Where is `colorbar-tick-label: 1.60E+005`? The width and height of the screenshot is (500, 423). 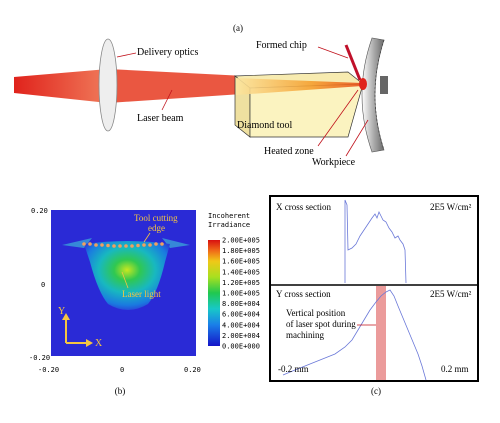 colorbar-tick-label: 1.60E+005 is located at coordinates (241, 262).